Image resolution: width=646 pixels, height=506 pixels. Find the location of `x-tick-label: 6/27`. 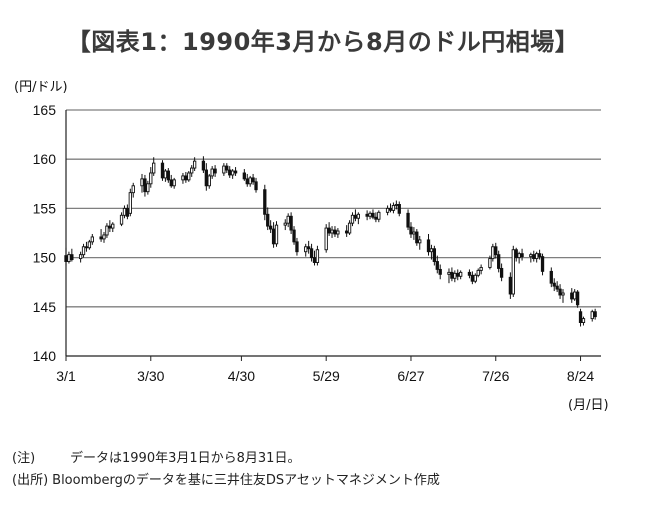

x-tick-label: 6/27 is located at coordinates (410, 376).